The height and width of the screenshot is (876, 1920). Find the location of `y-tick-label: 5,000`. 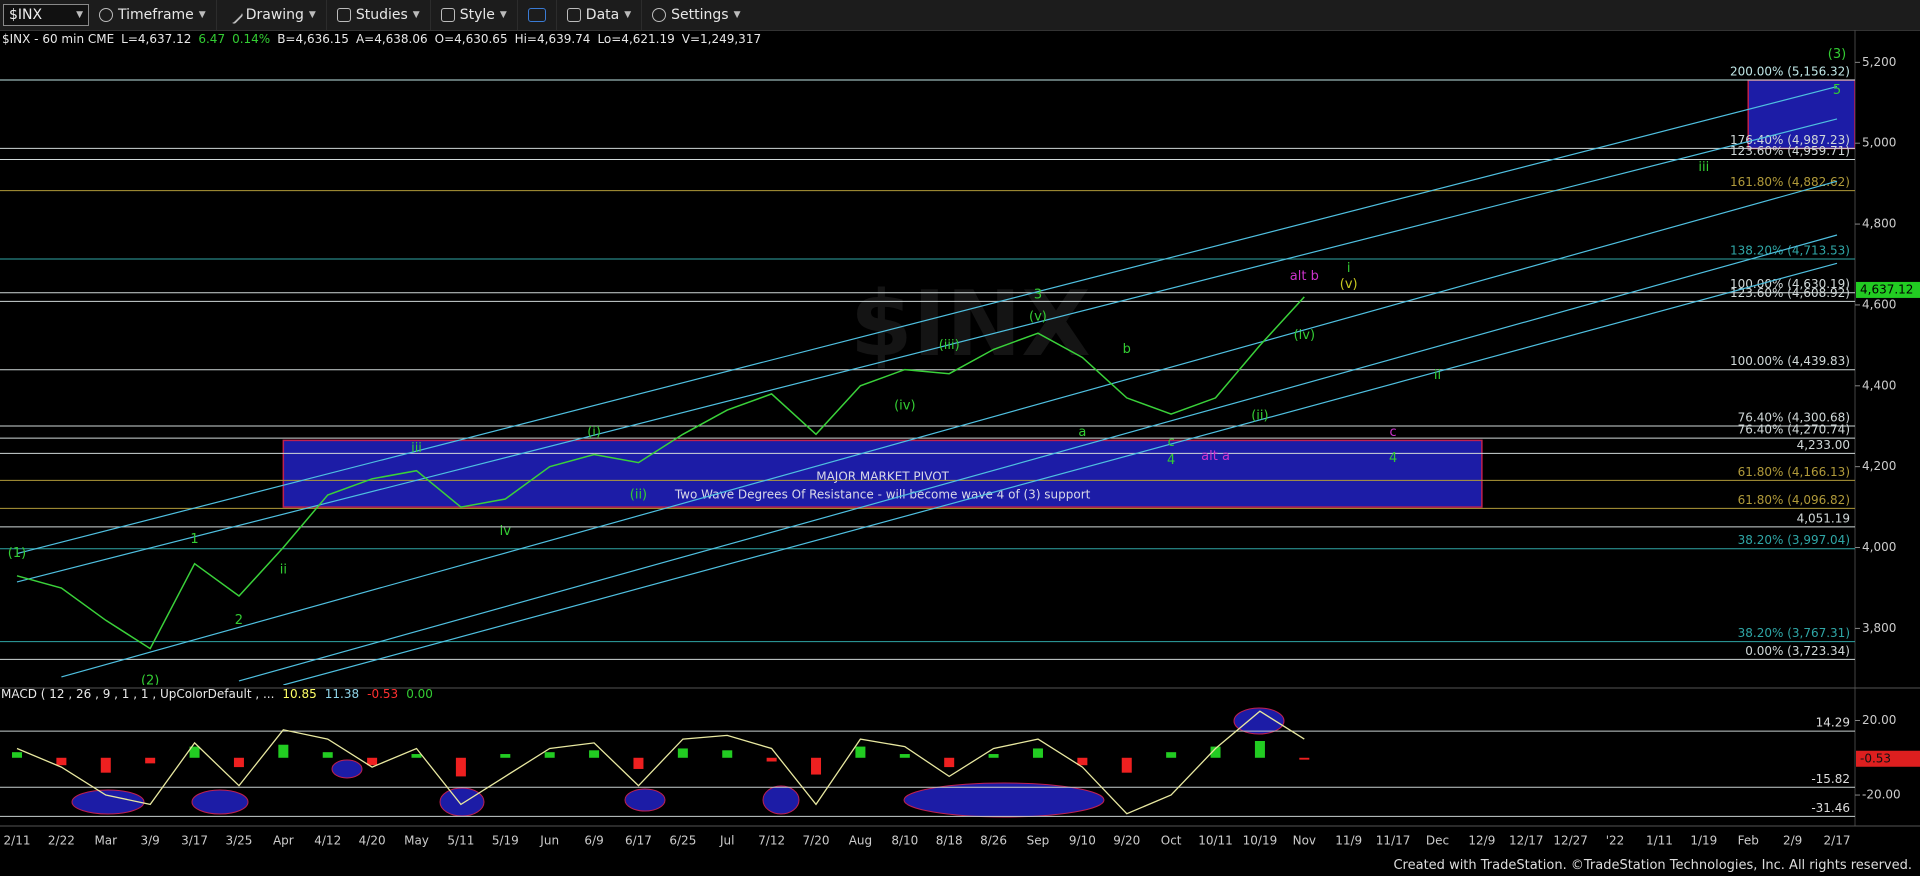

y-tick-label: 5,000 is located at coordinates (1879, 143).